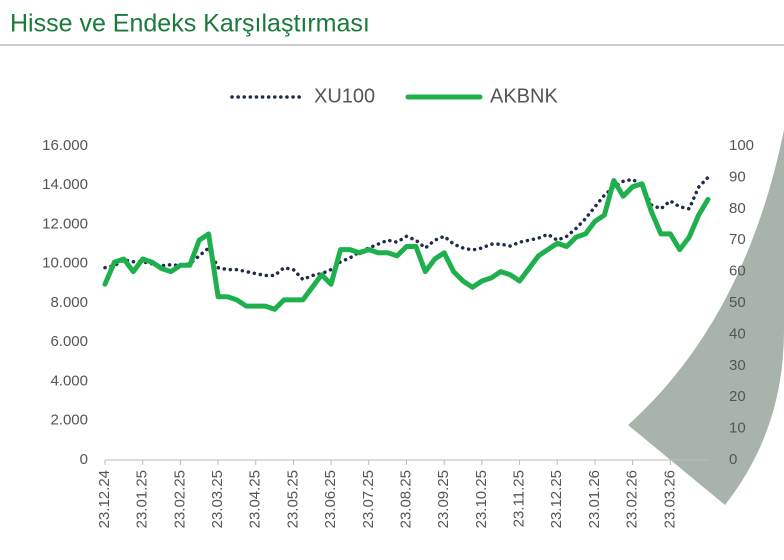 Image resolution: width=784 pixels, height=560 pixels. What do you see at coordinates (594, 499) in the screenshot?
I see `x-tick-label: 23.01.26` at bounding box center [594, 499].